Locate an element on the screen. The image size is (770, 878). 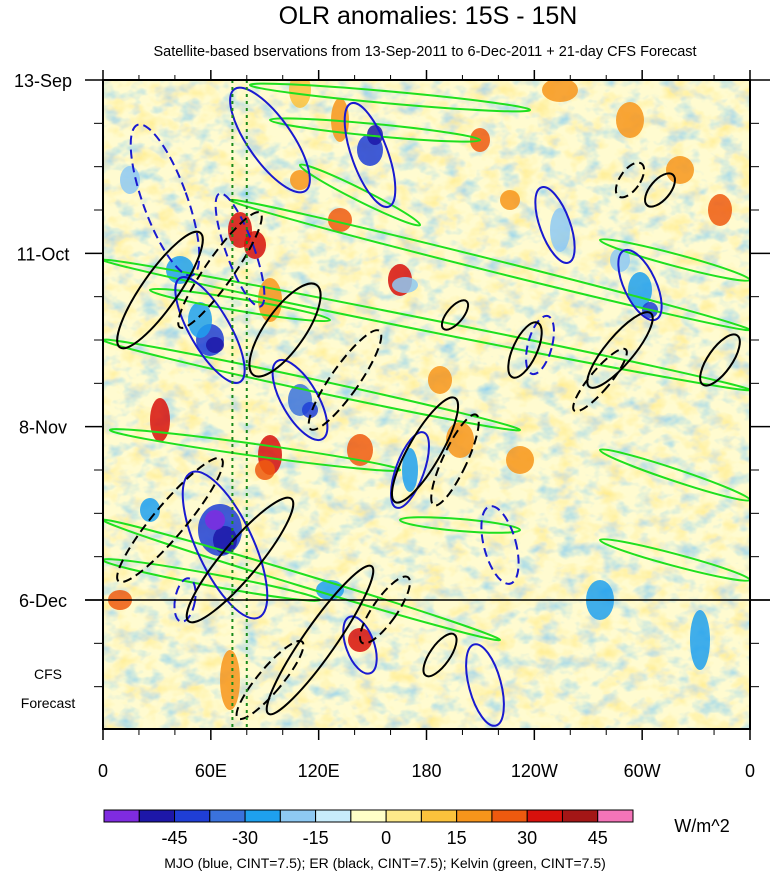
colorbar: -45 -30 -15 0 15 30 45 is located at coordinates (368, 828).